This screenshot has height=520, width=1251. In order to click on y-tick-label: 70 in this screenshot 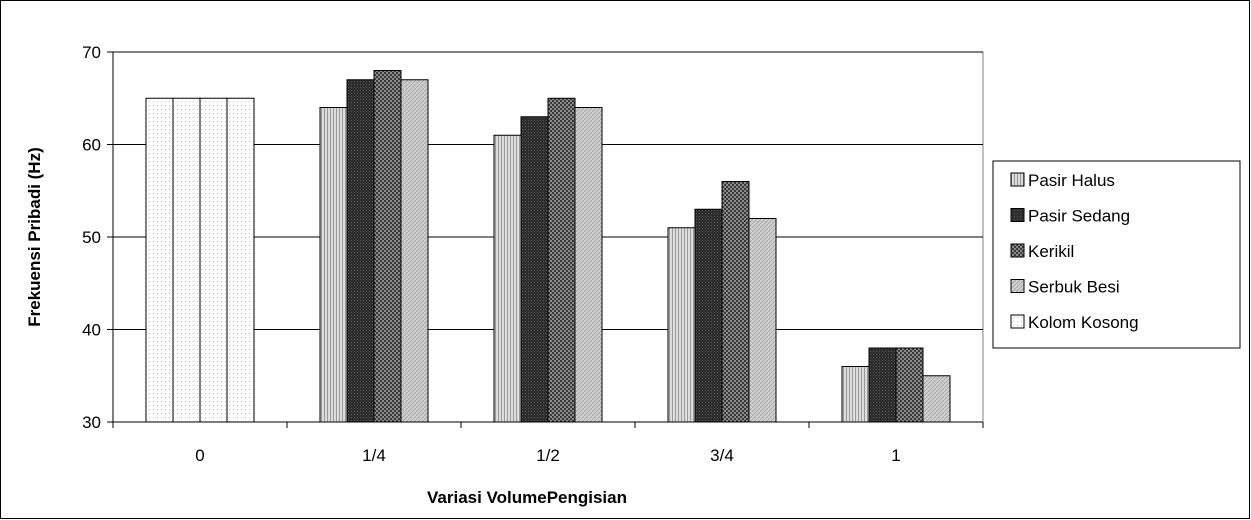, I will do `click(91, 52)`.